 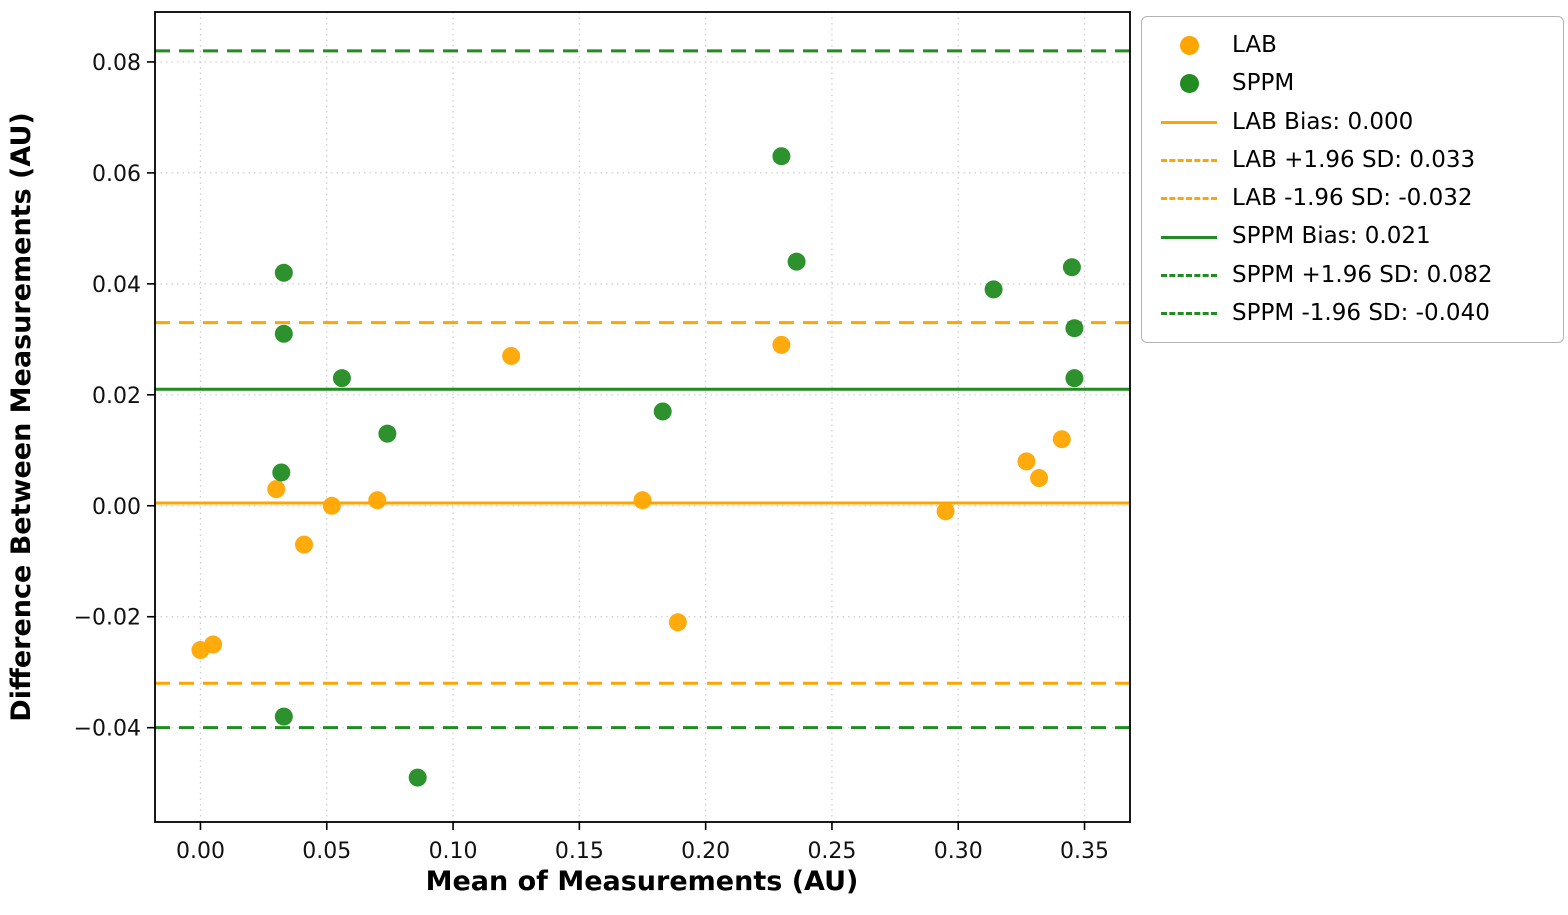 I want to click on x-tick-label: 0.05, so click(x=326, y=851).